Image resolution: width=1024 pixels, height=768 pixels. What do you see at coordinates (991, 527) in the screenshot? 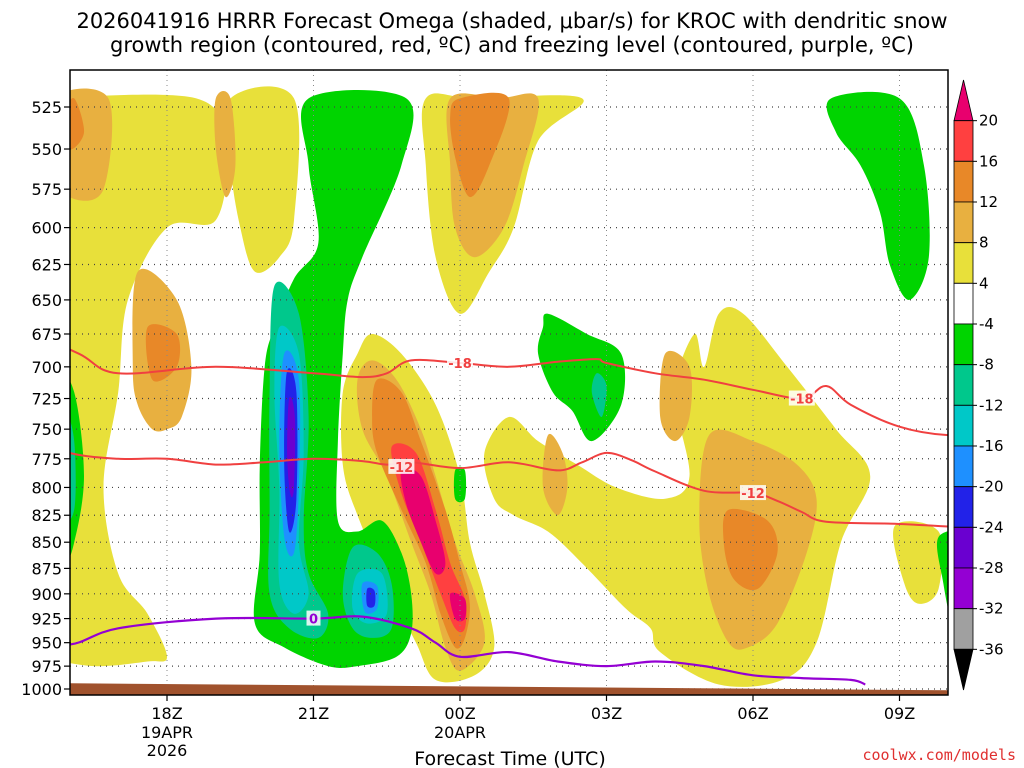
I see `colorbar-label--24: -24` at bounding box center [991, 527].